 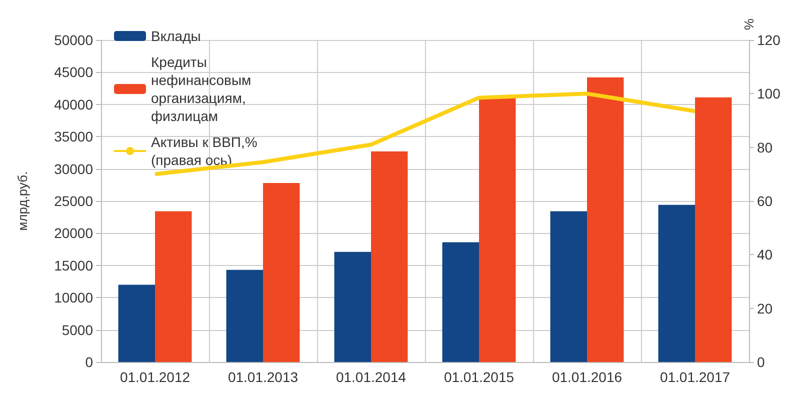 What do you see at coordinates (769, 40) in the screenshot?
I see `y2-tick-label: 120` at bounding box center [769, 40].